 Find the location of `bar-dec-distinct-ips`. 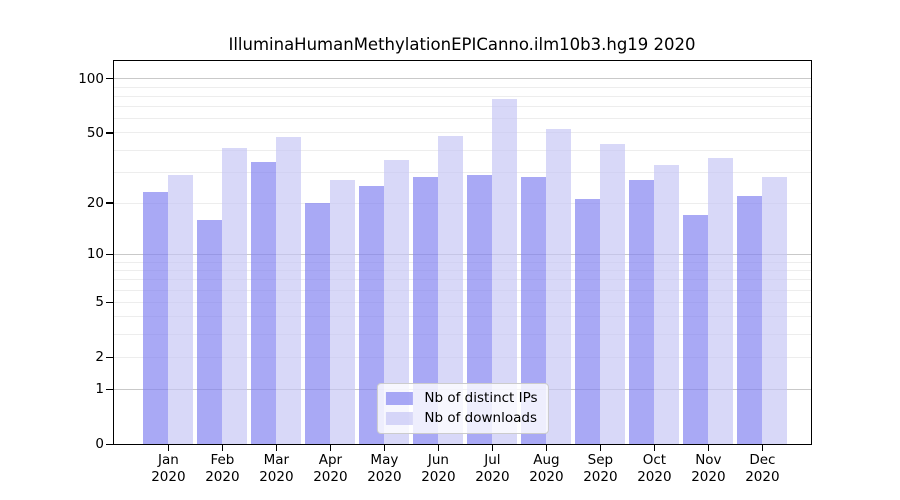

bar-dec-distinct-ips is located at coordinates (749, 319).